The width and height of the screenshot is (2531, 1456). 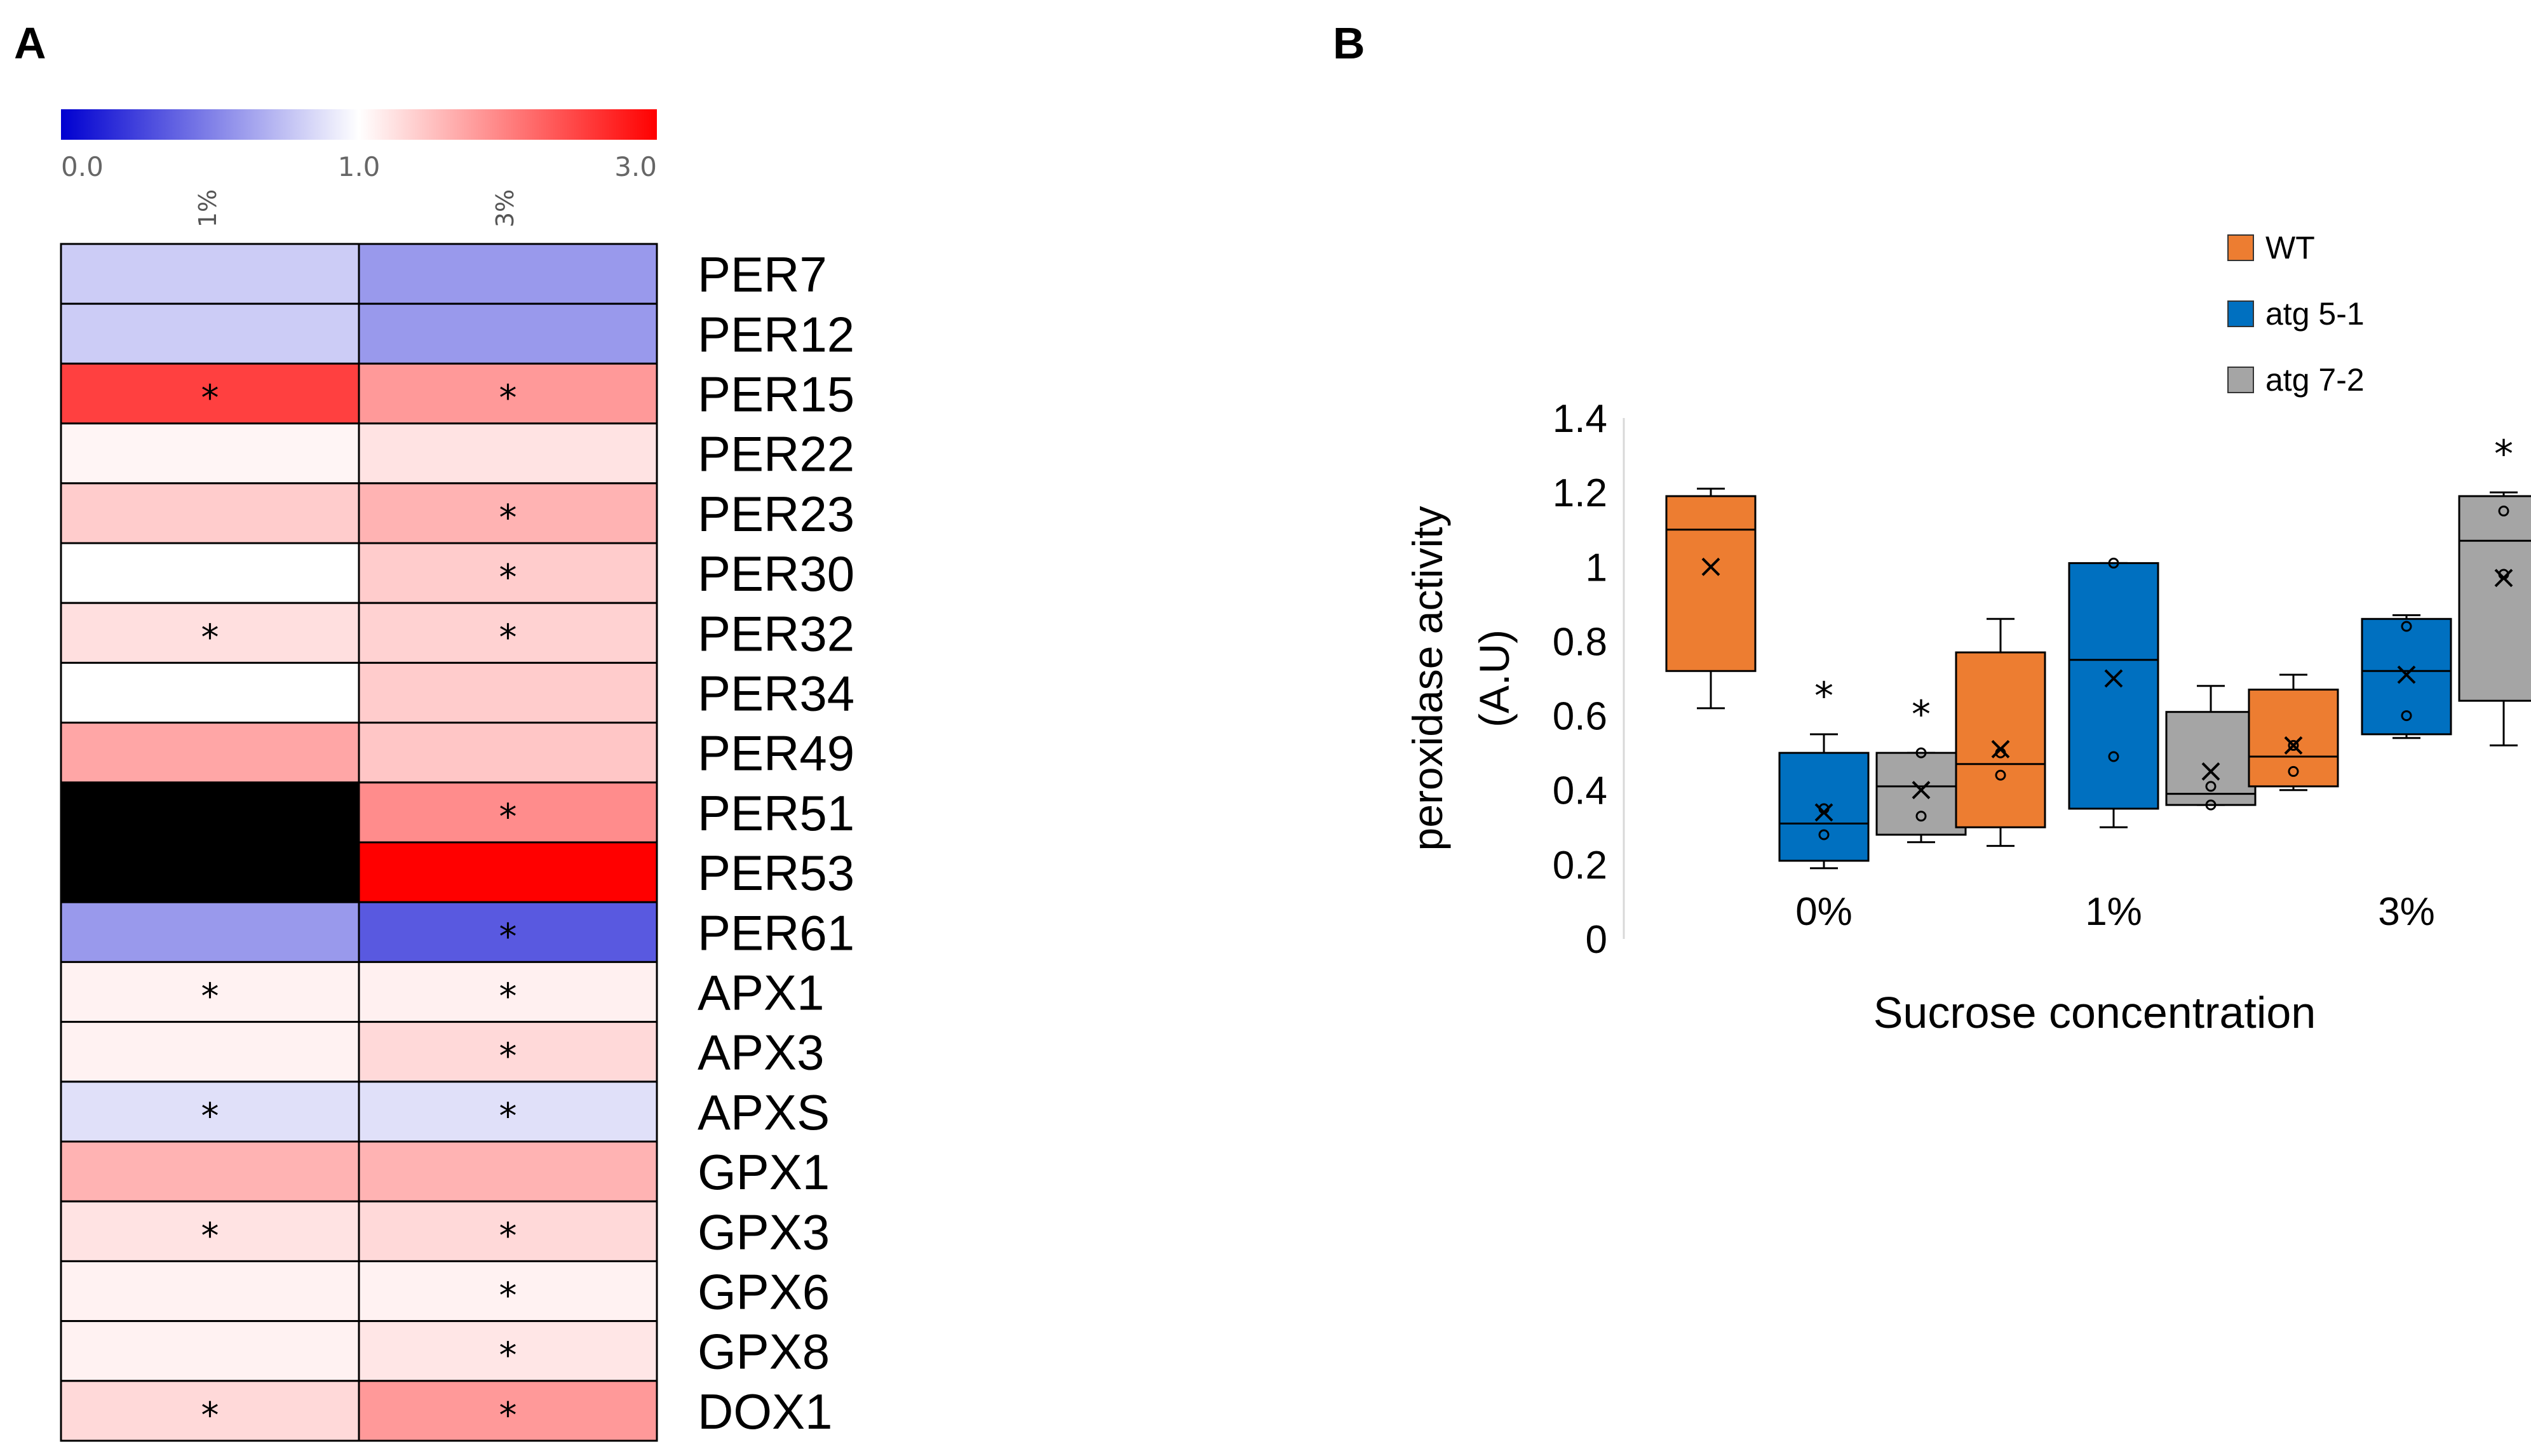 I want to click on y-tick-label: 1.2, so click(x=1580, y=493).